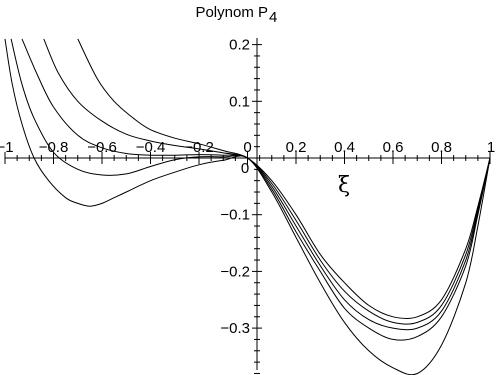 The height and width of the screenshot is (375, 498). What do you see at coordinates (441, 147) in the screenshot?
I see `x-tick-label: 0.8` at bounding box center [441, 147].